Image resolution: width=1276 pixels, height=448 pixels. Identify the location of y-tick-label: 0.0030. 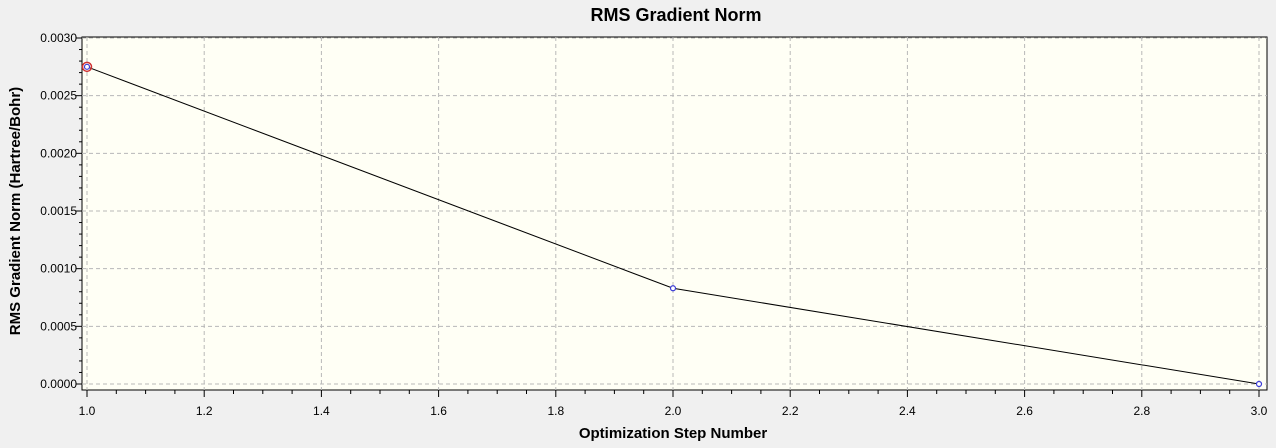
(58, 38).